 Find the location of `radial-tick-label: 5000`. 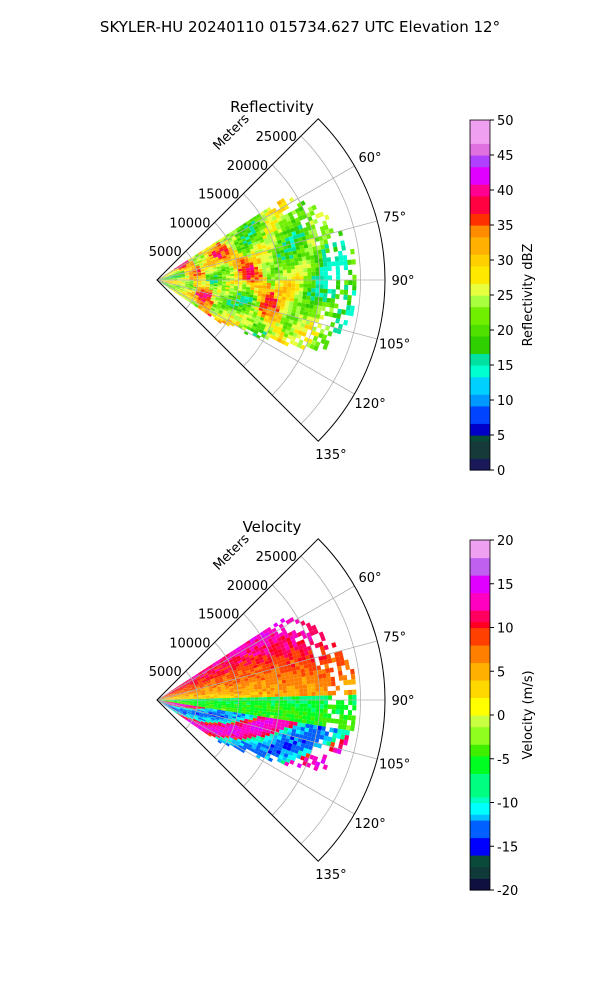

radial-tick-label: 5000 is located at coordinates (165, 672).